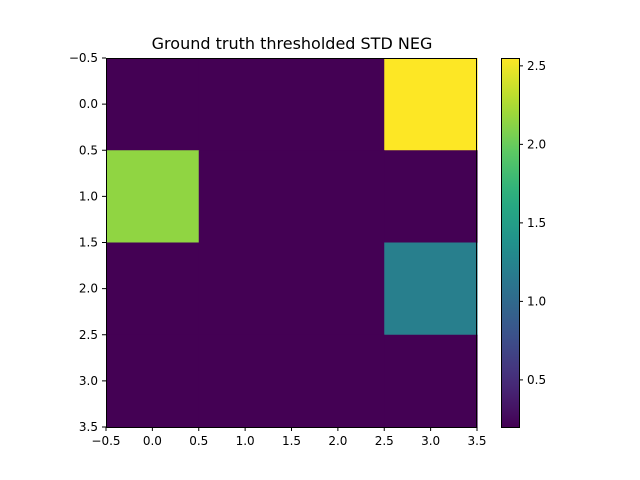 This screenshot has height=480, width=640. I want to click on y-tick-label: 2.0, so click(88, 289).